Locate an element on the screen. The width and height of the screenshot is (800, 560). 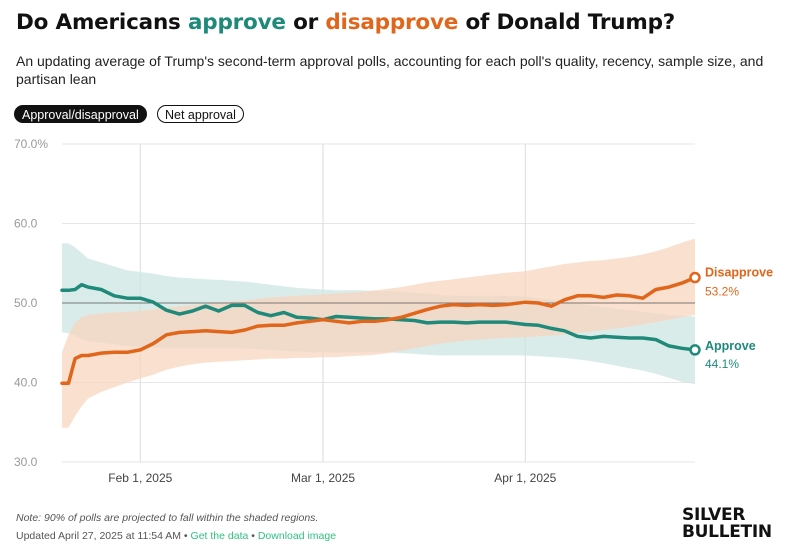
x-tick-label: Apr 1, 2025 is located at coordinates (525, 478).